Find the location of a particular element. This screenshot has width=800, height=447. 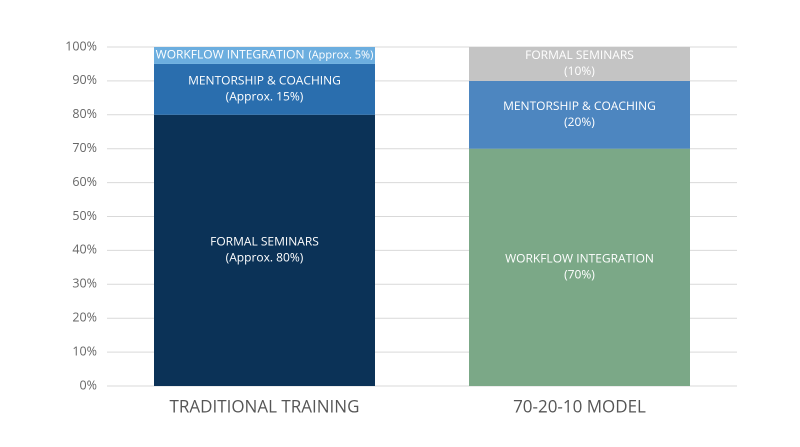

y-tick-label: 40% is located at coordinates (84, 249).